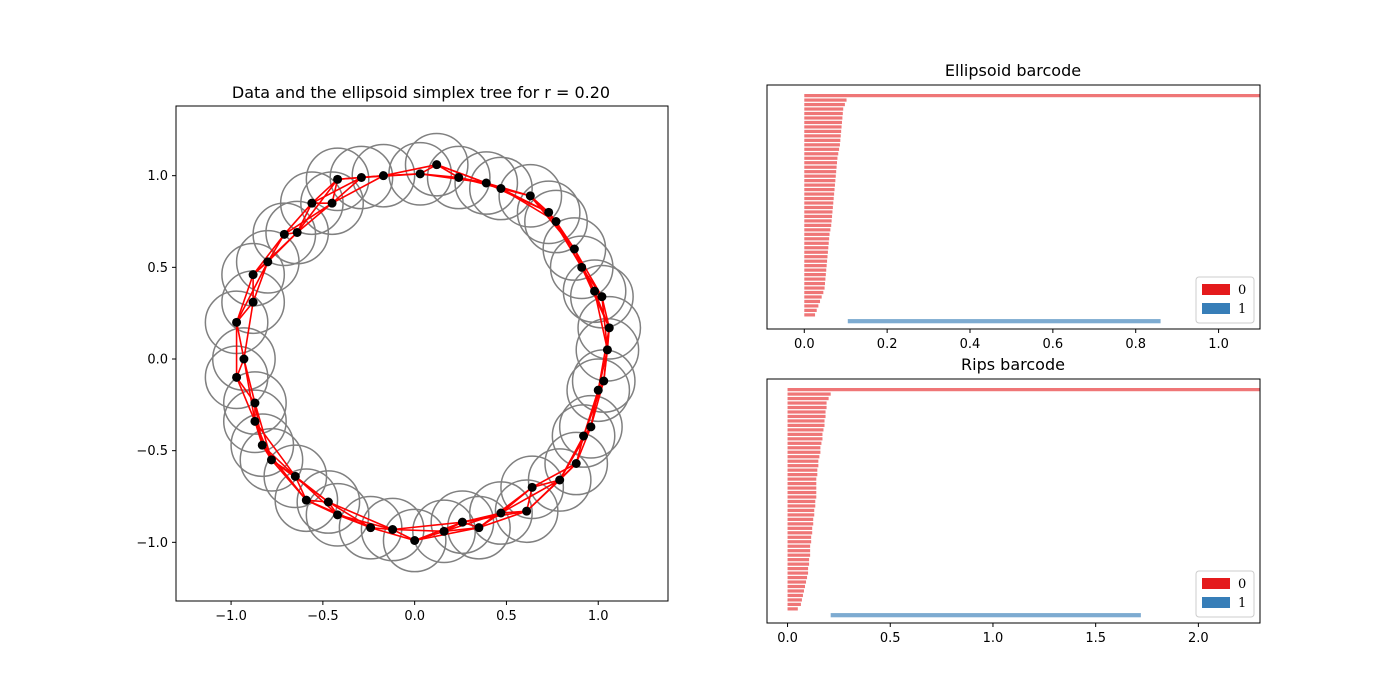 The height and width of the screenshot is (700, 1400). I want to click on legend-label: 0, so click(1242, 584).